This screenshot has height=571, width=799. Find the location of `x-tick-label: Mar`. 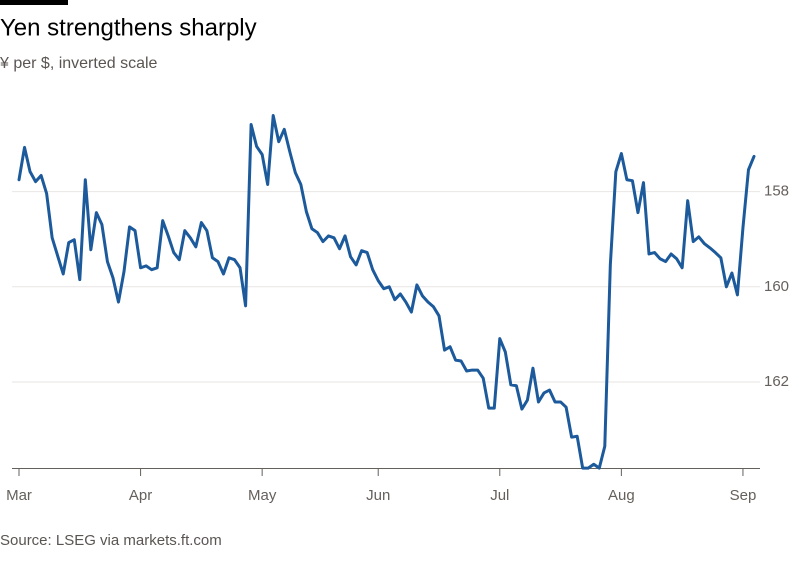

x-tick-label: Mar is located at coordinates (19, 495).